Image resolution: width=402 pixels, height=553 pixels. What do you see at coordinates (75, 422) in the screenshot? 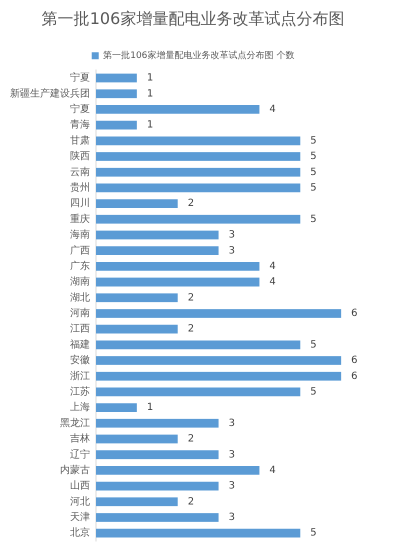
I see `y-tick-label: 黑龙江` at bounding box center [75, 422].